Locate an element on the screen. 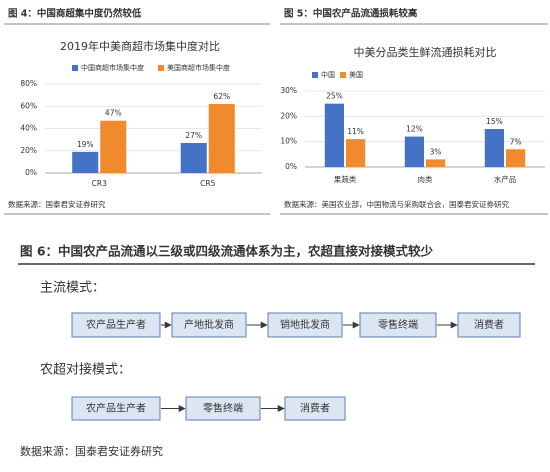  chart-title: 2019年中美商超市场集中度对比 is located at coordinates (140, 46).